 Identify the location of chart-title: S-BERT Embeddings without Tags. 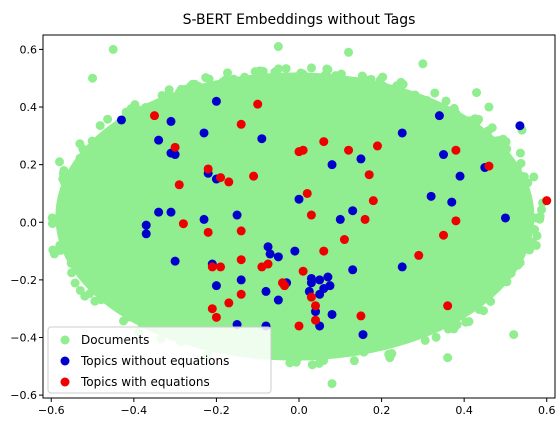
(299, 20).